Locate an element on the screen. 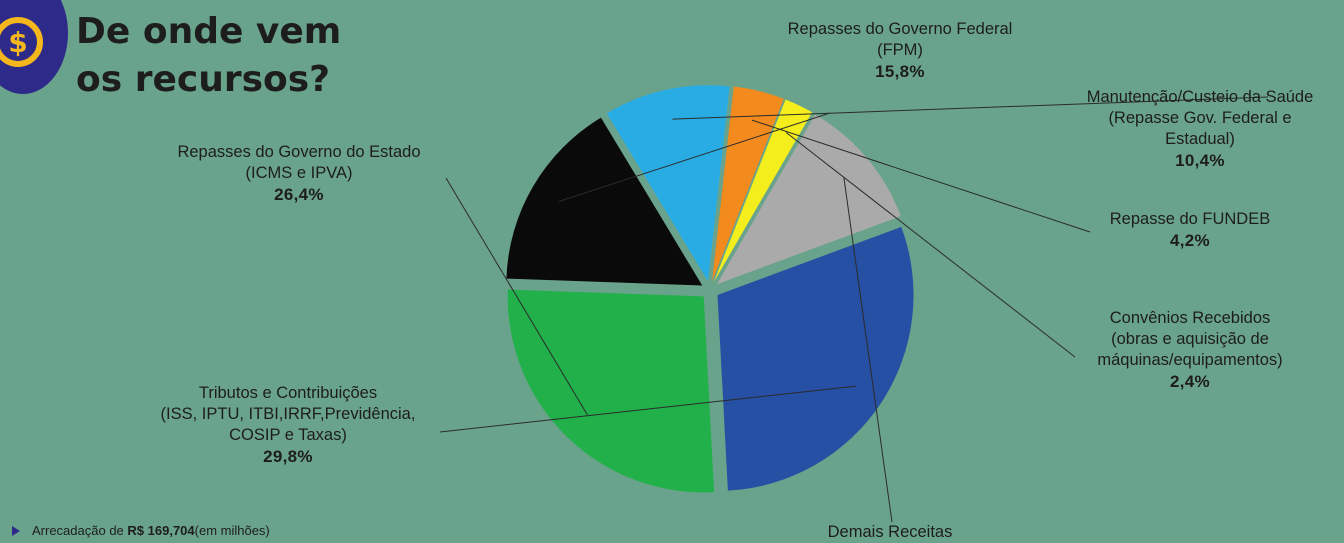 Image resolution: width=1344 pixels, height=543 pixels. pie-slice-fundeb is located at coordinates (748, 184).